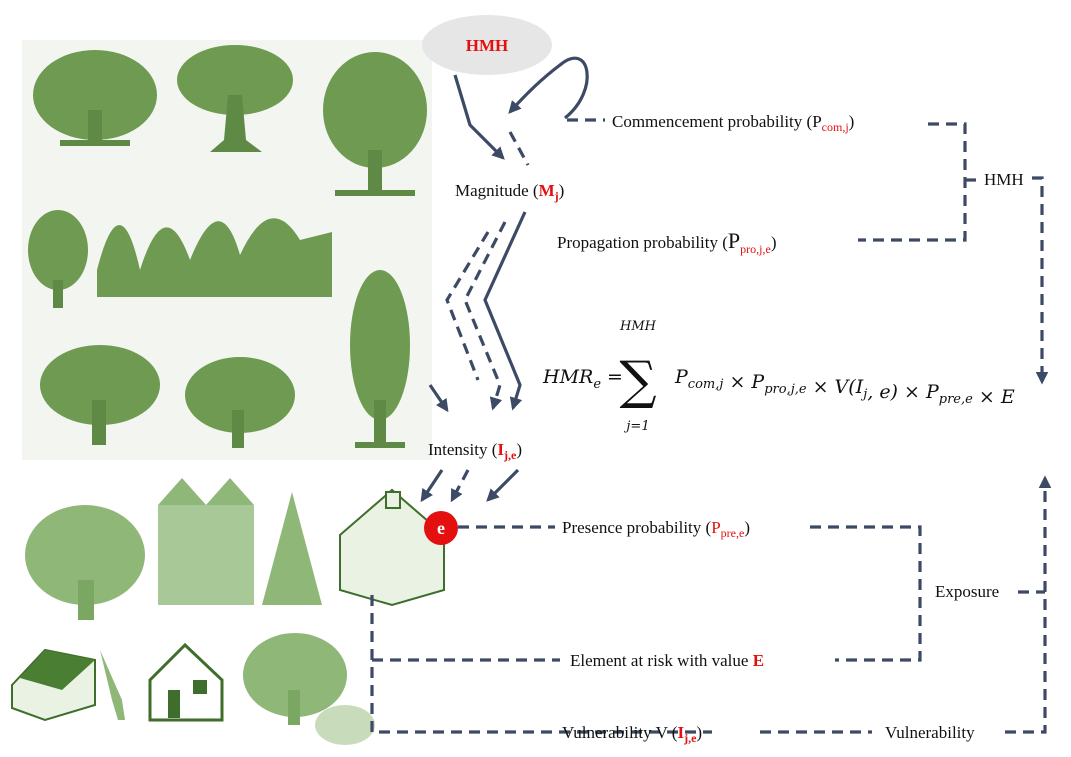  I want to click on element-label: Element at risk with value E, so click(667, 660).